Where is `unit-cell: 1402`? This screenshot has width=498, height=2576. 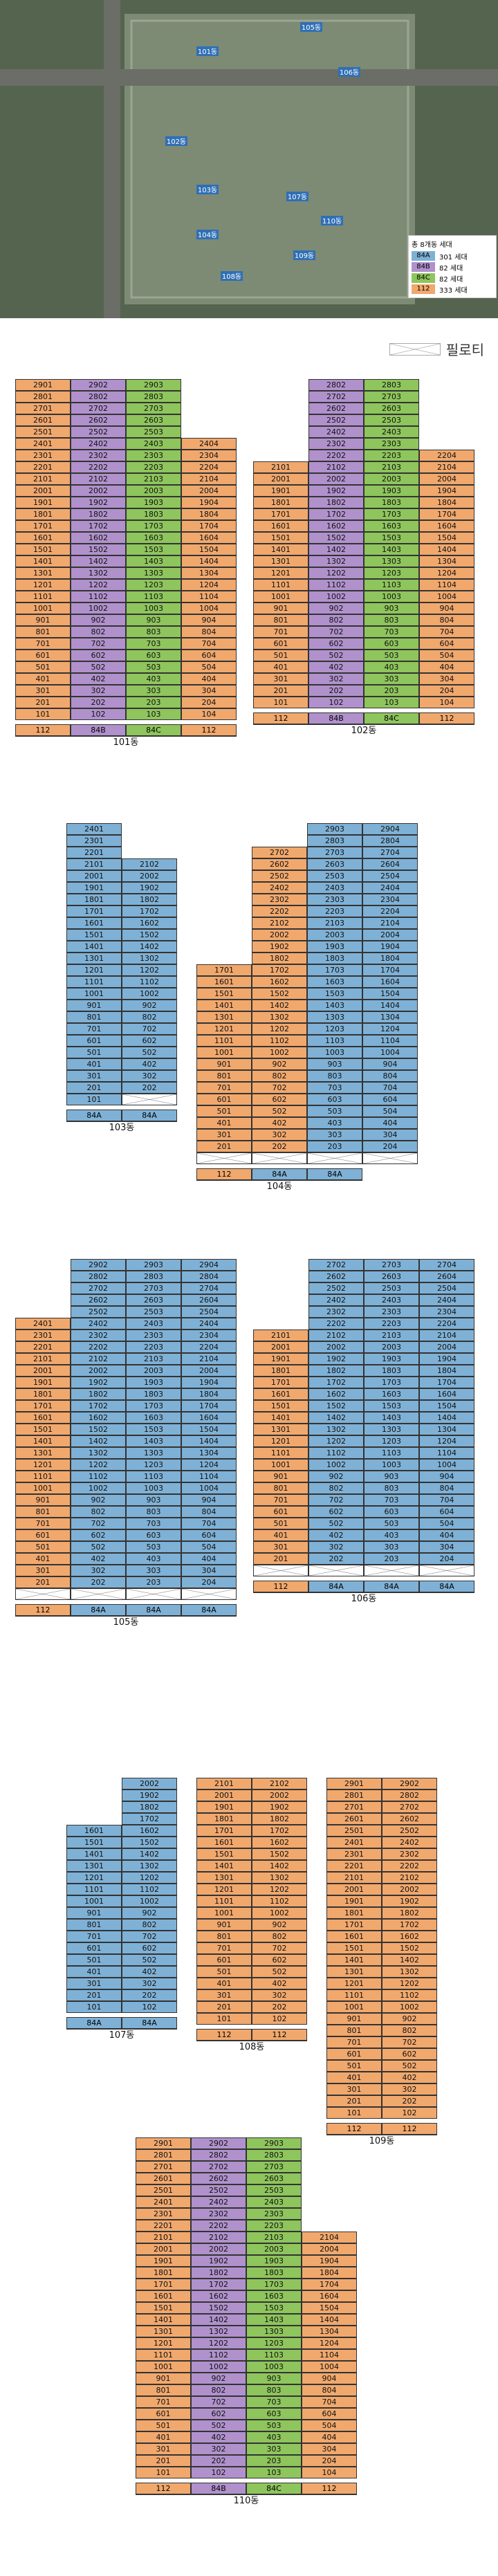
unit-cell: 1402 is located at coordinates (336, 1418).